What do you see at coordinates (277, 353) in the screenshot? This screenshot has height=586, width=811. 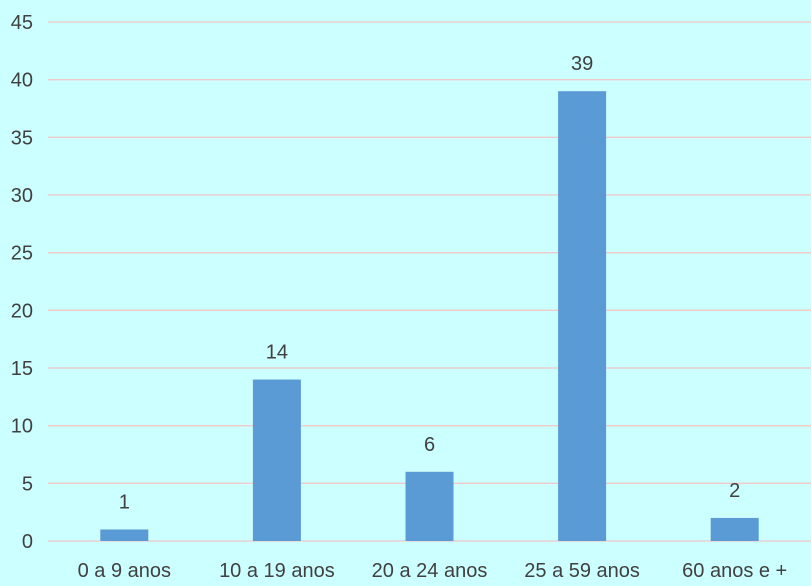 I see `data-label: 14` at bounding box center [277, 353].